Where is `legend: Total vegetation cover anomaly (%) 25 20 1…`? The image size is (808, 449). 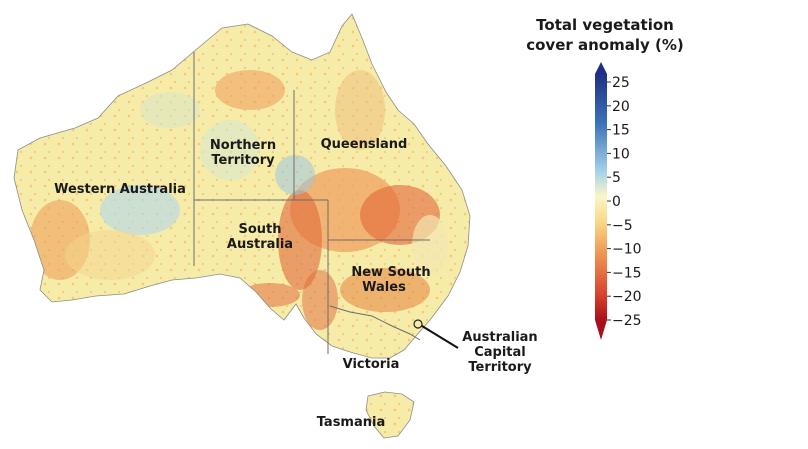
legend: Total vegetation cover anomaly (%) 25 20 1… is located at coordinates (605, 178).